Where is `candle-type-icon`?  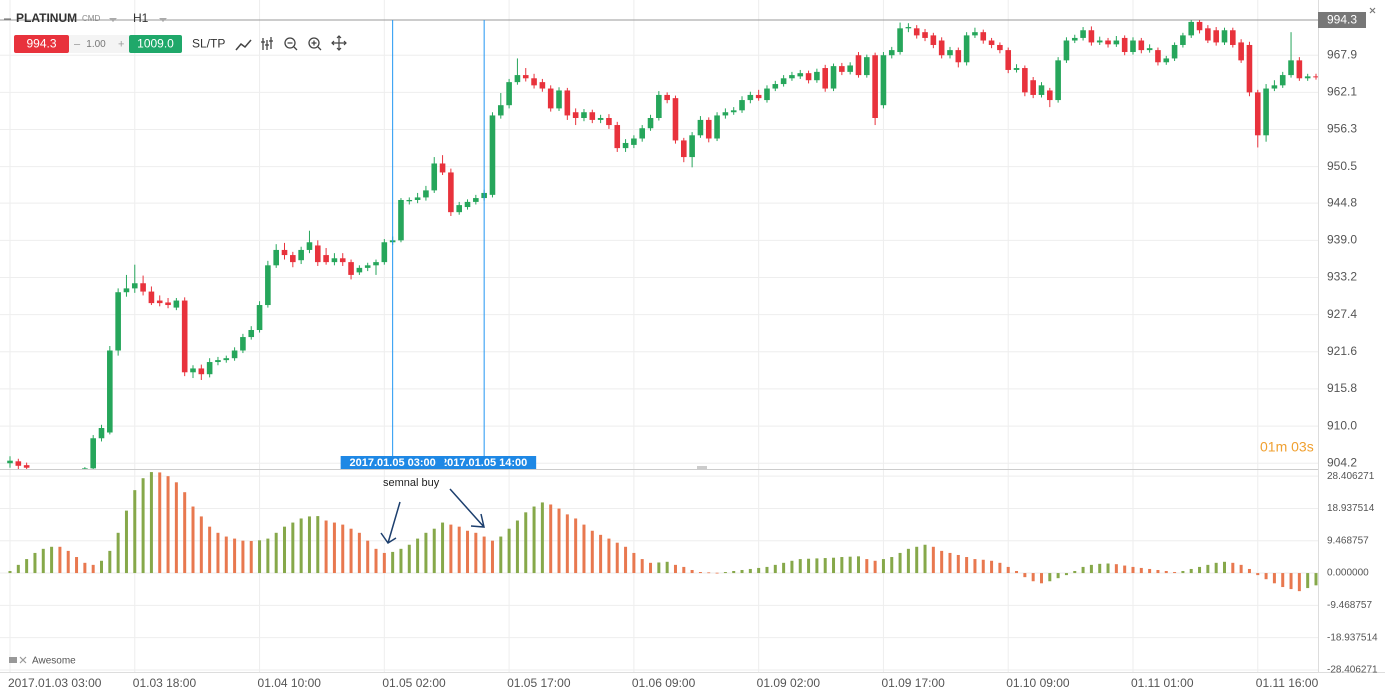
candle-type-icon is located at coordinates (267, 43).